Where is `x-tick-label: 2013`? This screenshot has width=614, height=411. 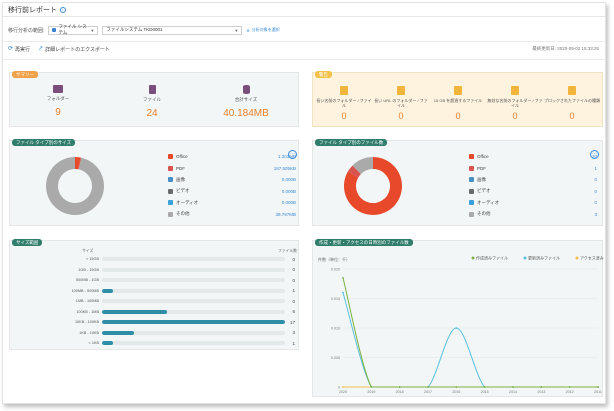
x-tick-label: 2013 is located at coordinates (541, 392).